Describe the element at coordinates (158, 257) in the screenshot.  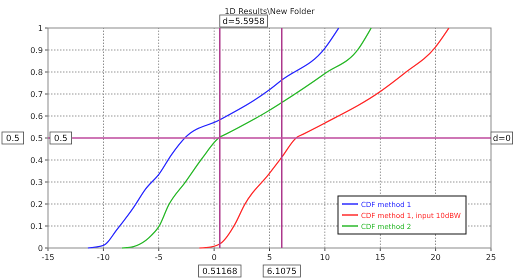
I see `x-tick-label: -5` at that location.